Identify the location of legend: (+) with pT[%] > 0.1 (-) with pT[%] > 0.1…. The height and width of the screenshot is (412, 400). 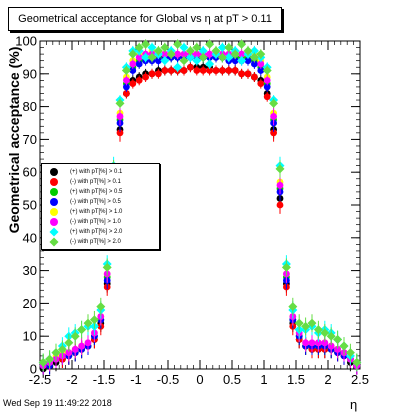
(100, 206).